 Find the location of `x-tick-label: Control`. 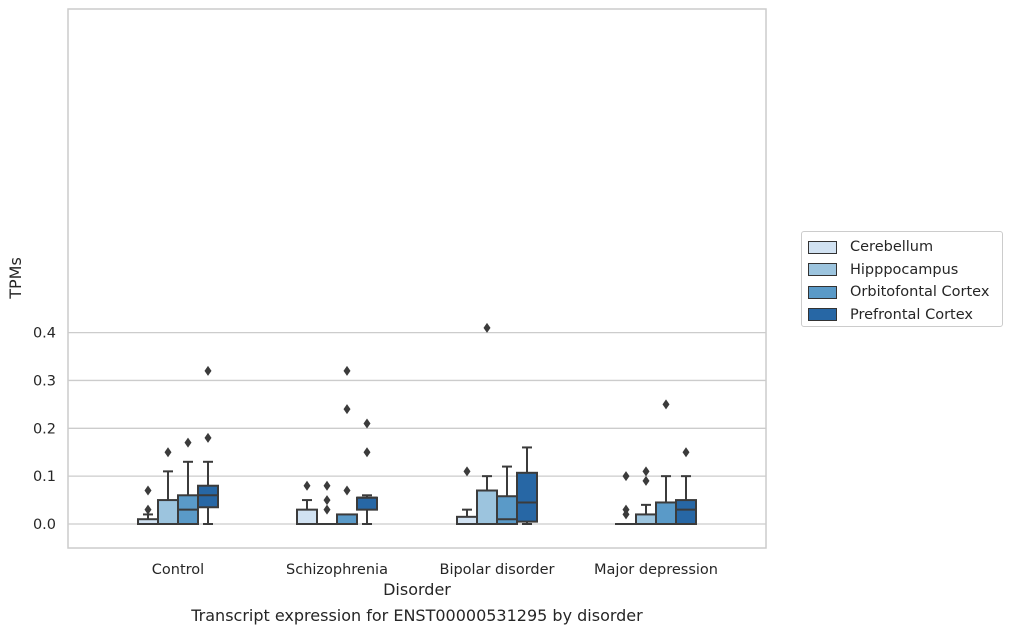

x-tick-label: Control is located at coordinates (178, 570).